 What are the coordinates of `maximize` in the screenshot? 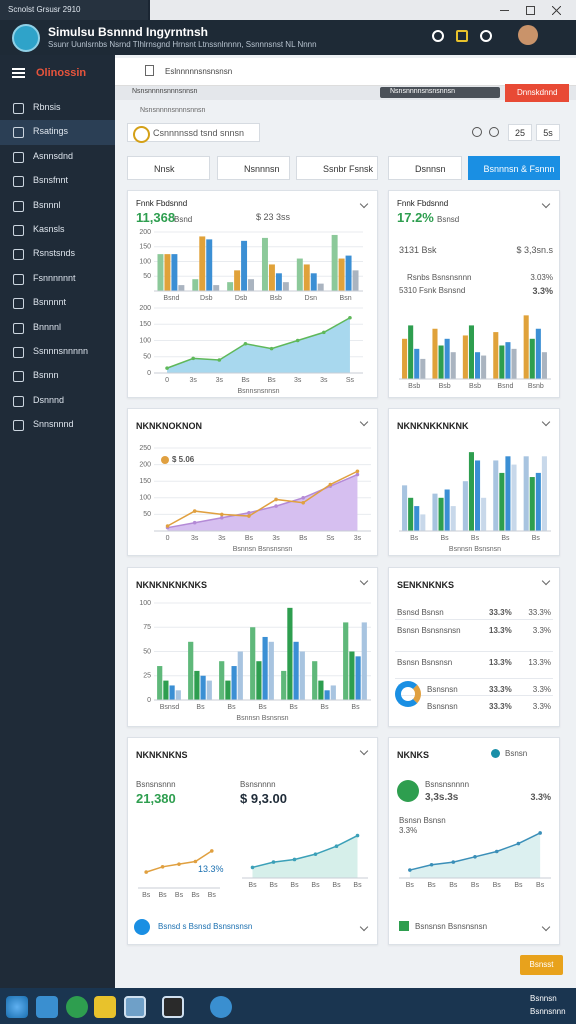 It's located at (530, 10).